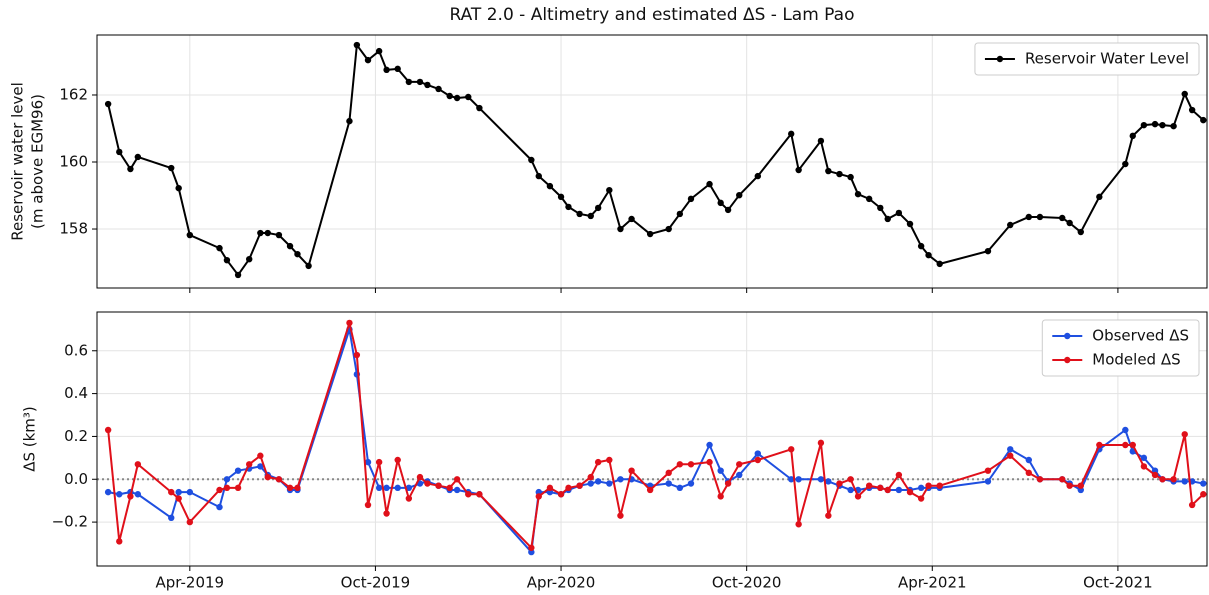 This screenshot has height=595, width=1209. Describe the element at coordinates (76, 479) in the screenshot. I see `y-tick-label: 0.0` at that location.